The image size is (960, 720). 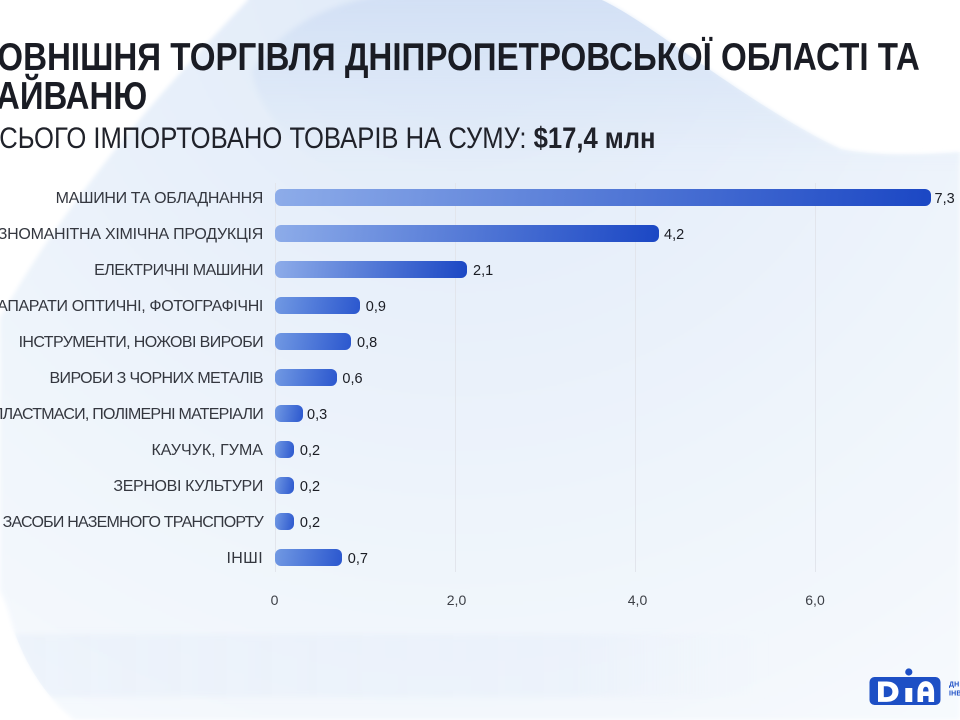 What do you see at coordinates (954, 685) in the screenshot?
I see `svg-text: ДНІПРОПЕ` at bounding box center [954, 685].